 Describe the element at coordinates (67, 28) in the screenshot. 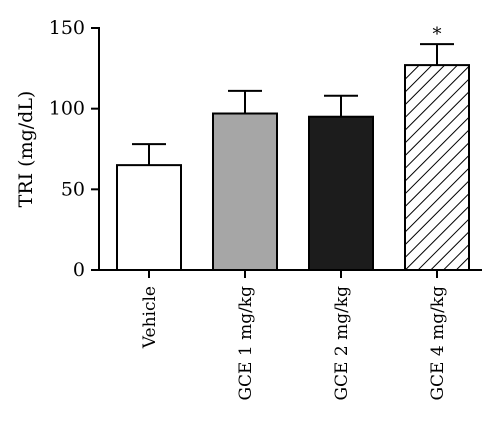

I see `y-tick-label: 150` at that location.